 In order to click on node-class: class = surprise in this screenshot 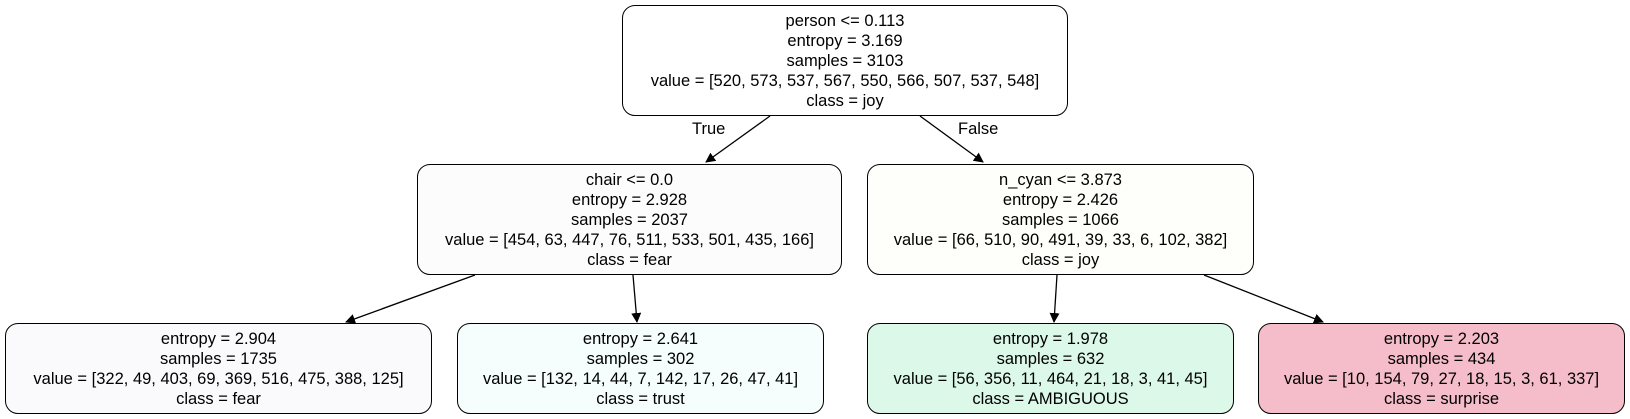, I will do `click(1441, 398)`.